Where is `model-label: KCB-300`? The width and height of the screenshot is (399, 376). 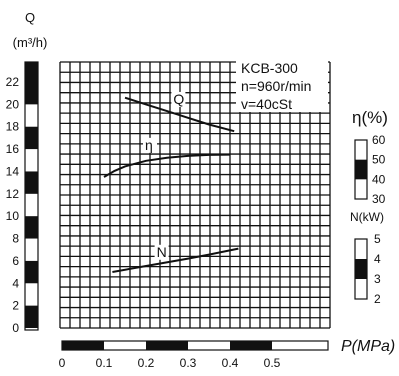
model-label: KCB-300 is located at coordinates (269, 68).